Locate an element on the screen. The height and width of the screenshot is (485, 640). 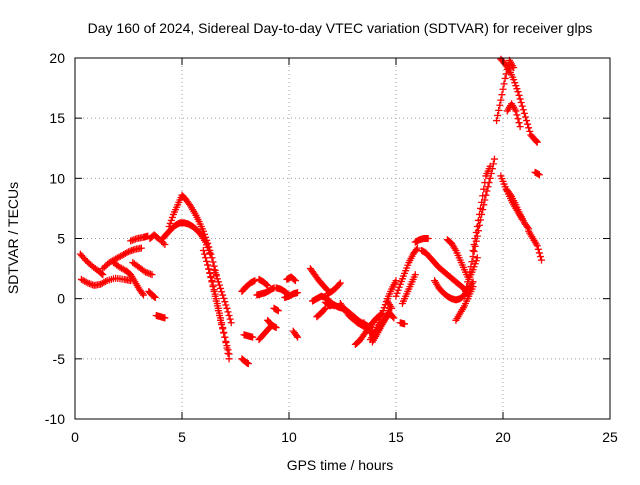
y-tick-label: 15 is located at coordinates (57, 118).